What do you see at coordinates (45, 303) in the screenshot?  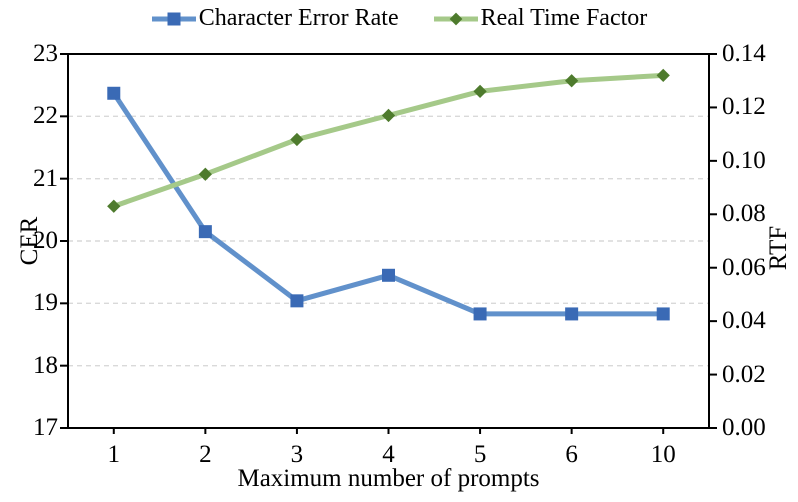 I see `left-axis-tick-label: 19` at bounding box center [45, 303].